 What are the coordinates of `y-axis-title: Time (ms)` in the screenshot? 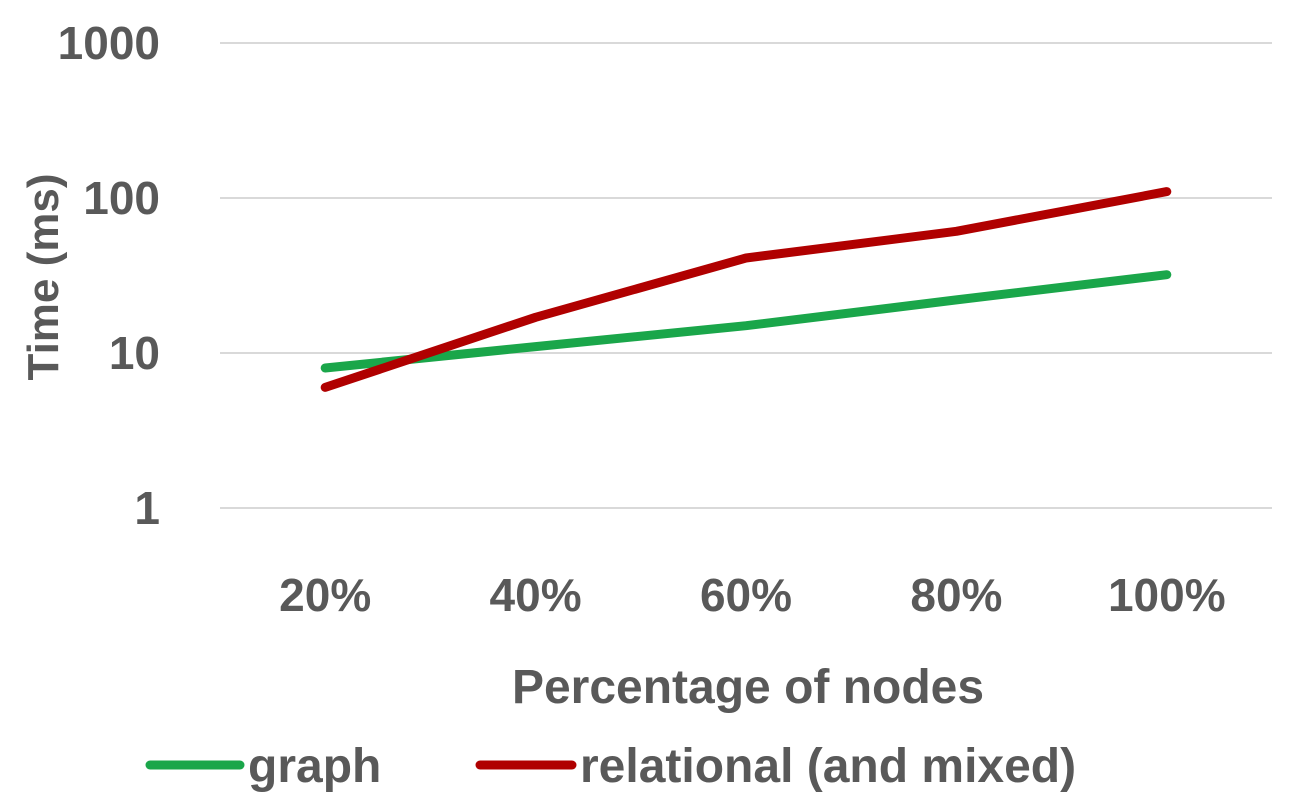 It's located at (43, 276).